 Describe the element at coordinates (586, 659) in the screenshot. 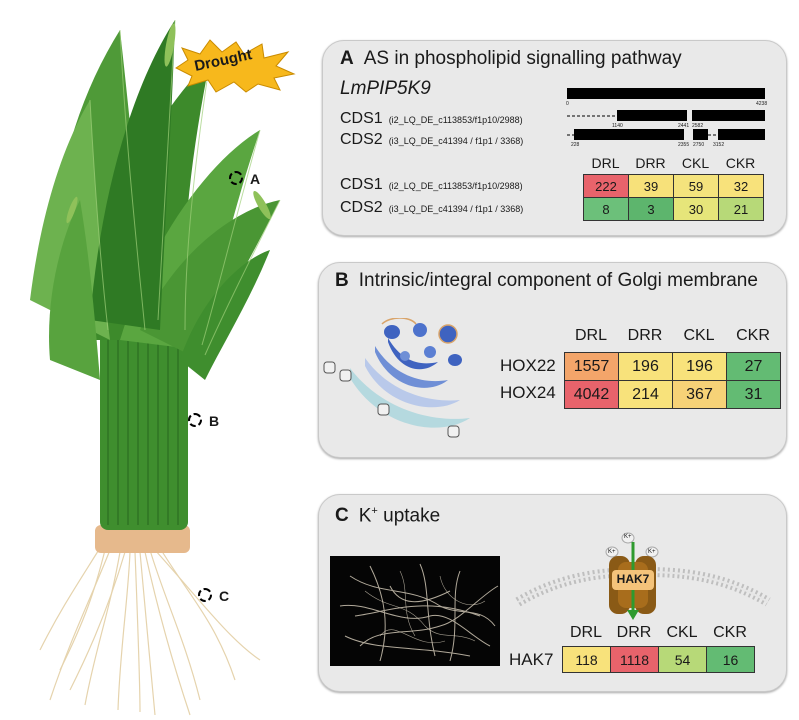

I see `panel-c-cell: 118` at that location.